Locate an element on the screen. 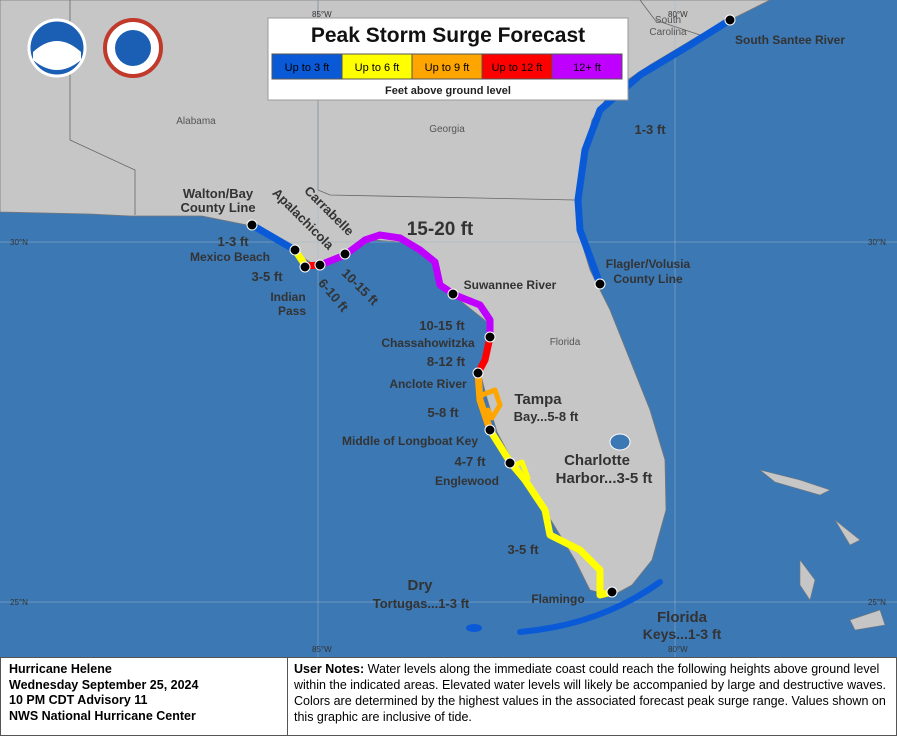 Image resolution: width=897 pixels, height=736 pixels. map-label: 15-20 ft is located at coordinates (440, 229).